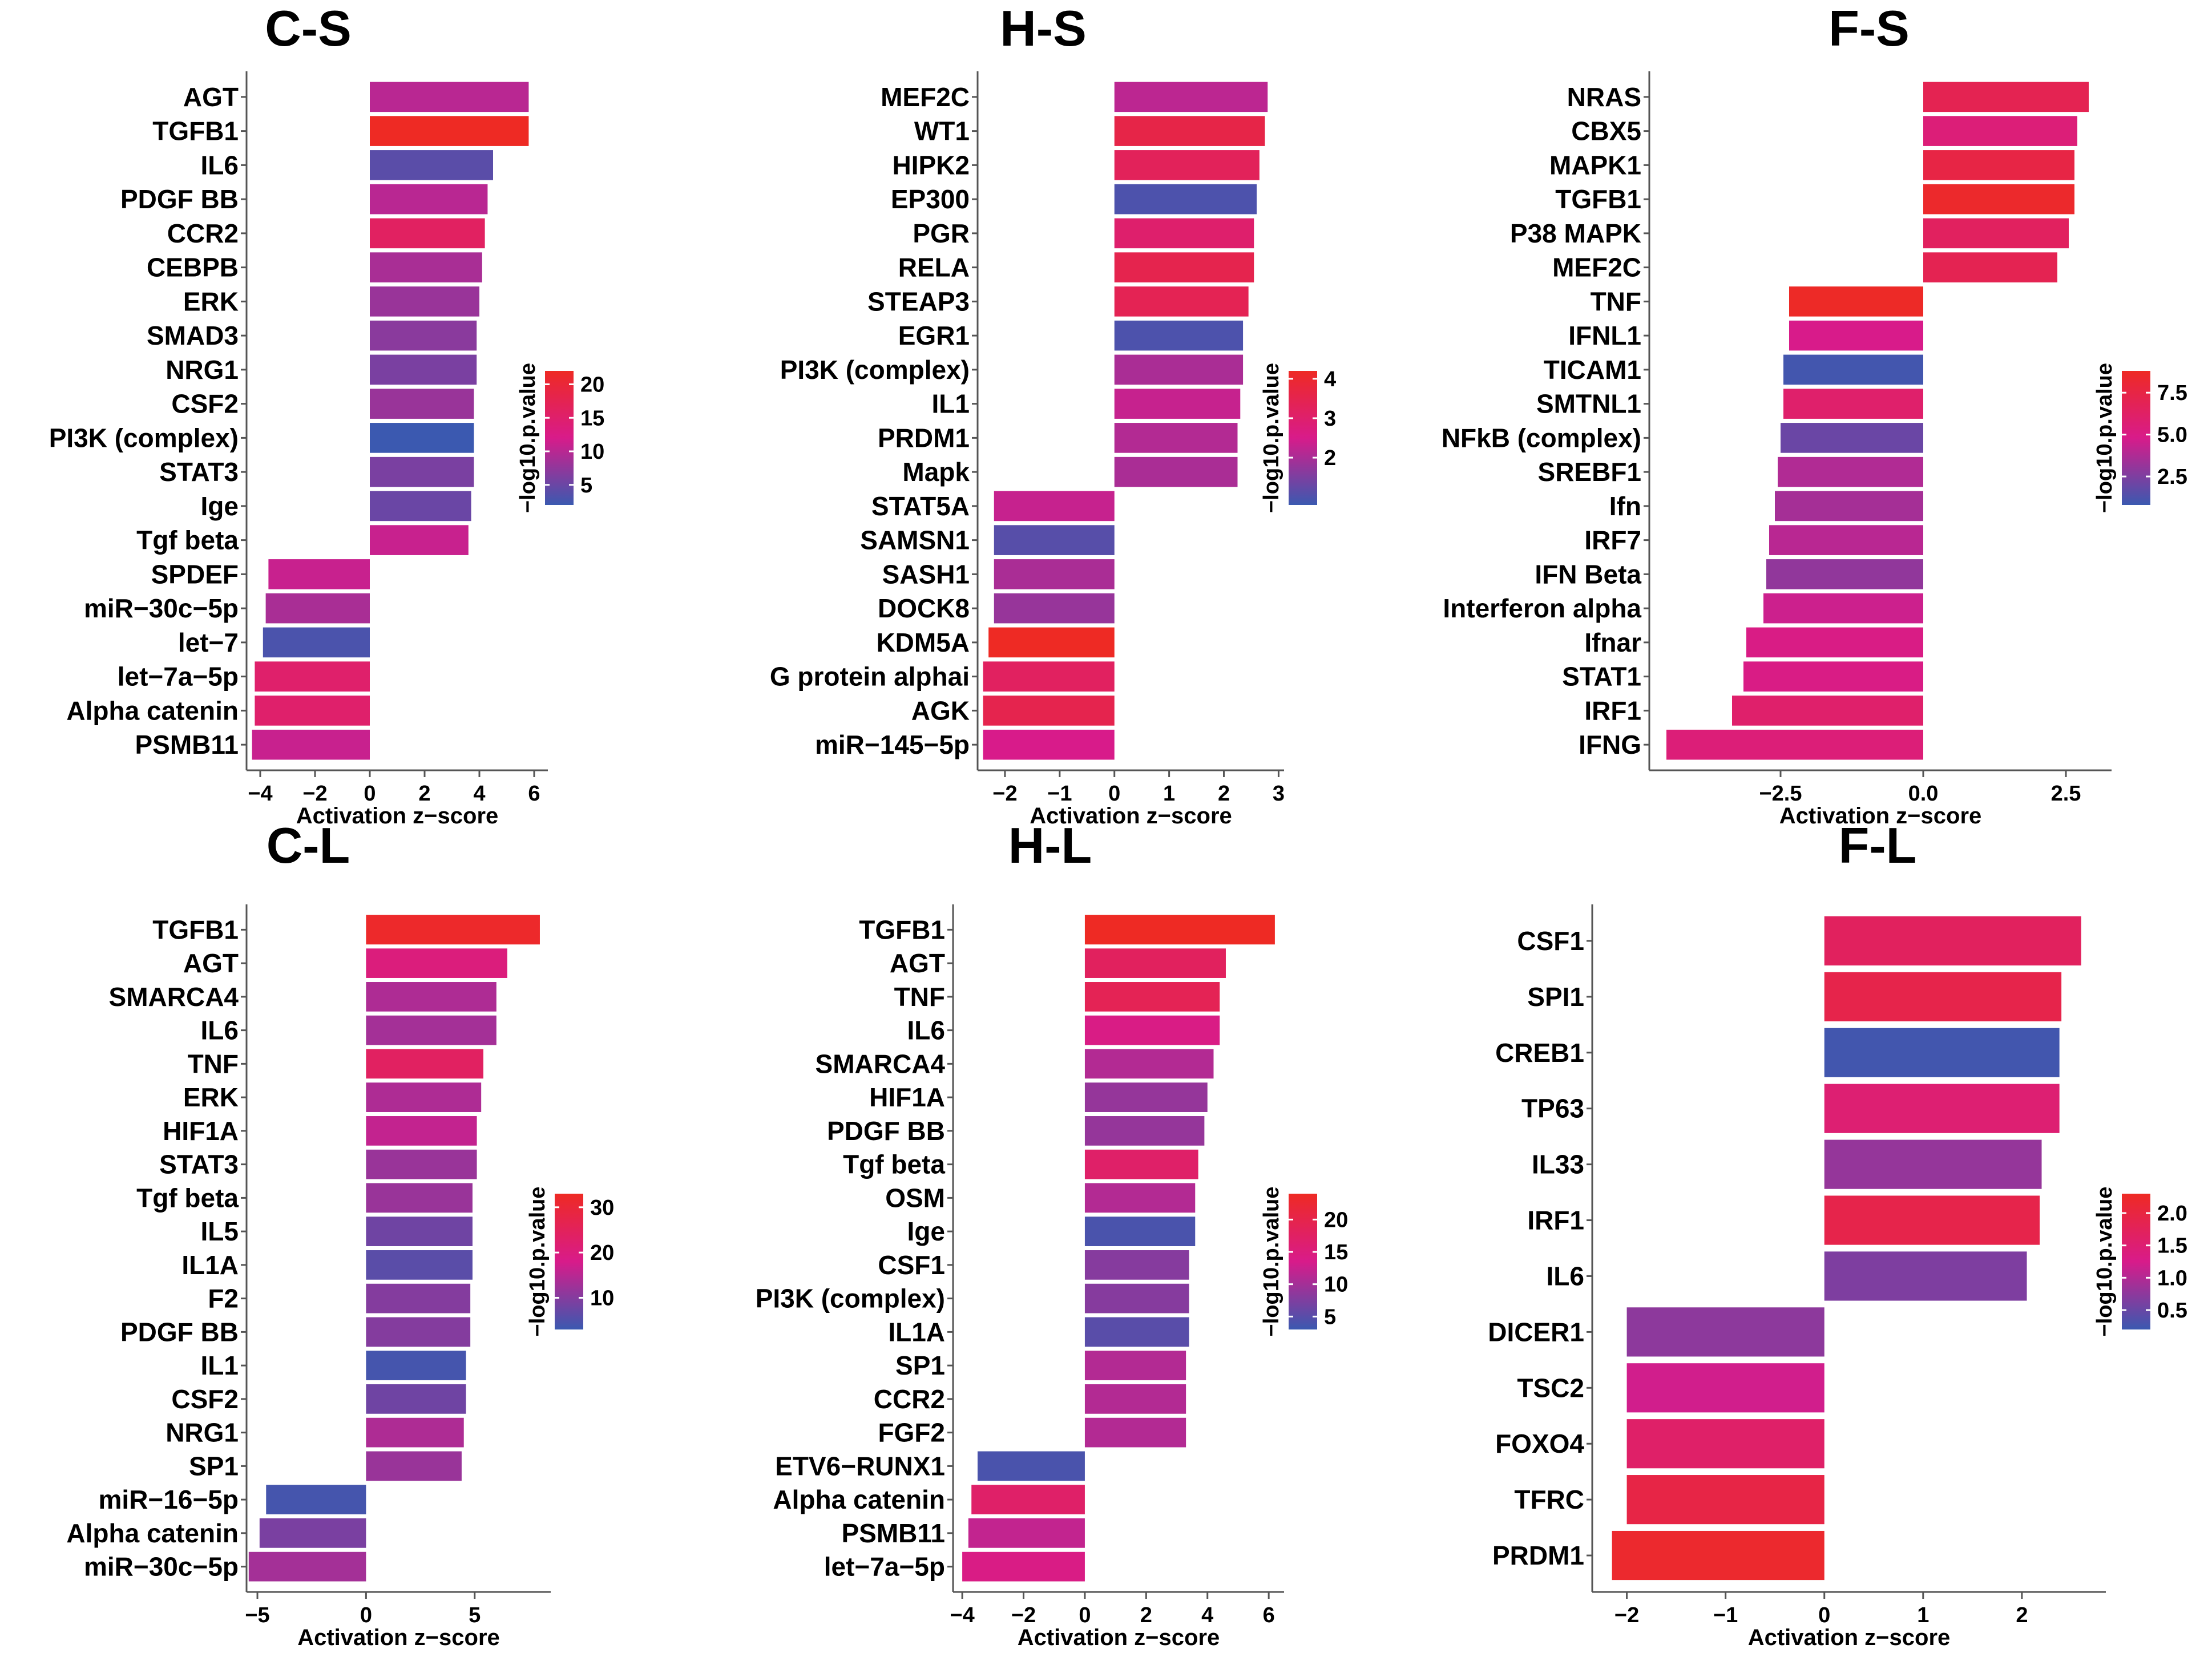  Describe the element at coordinates (2066, 794) in the screenshot. I see `x-tick-label: 2.5` at that location.